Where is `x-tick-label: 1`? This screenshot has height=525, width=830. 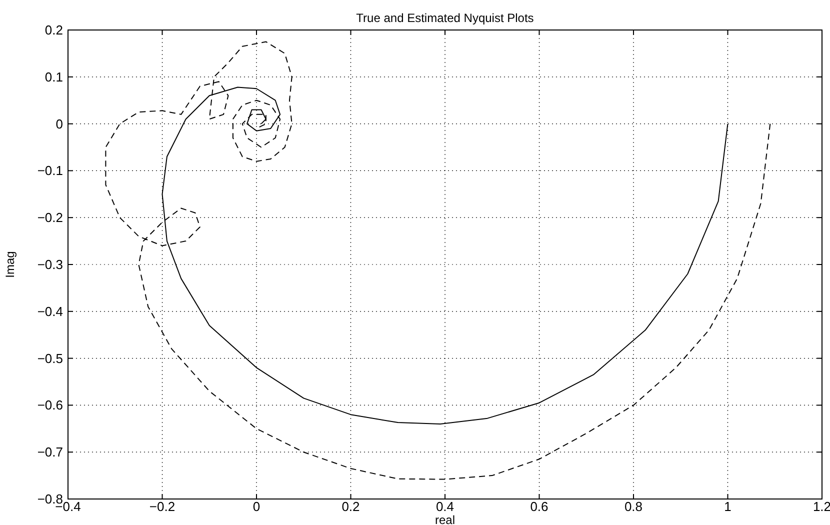
x-tick-label: 1 is located at coordinates (728, 506).